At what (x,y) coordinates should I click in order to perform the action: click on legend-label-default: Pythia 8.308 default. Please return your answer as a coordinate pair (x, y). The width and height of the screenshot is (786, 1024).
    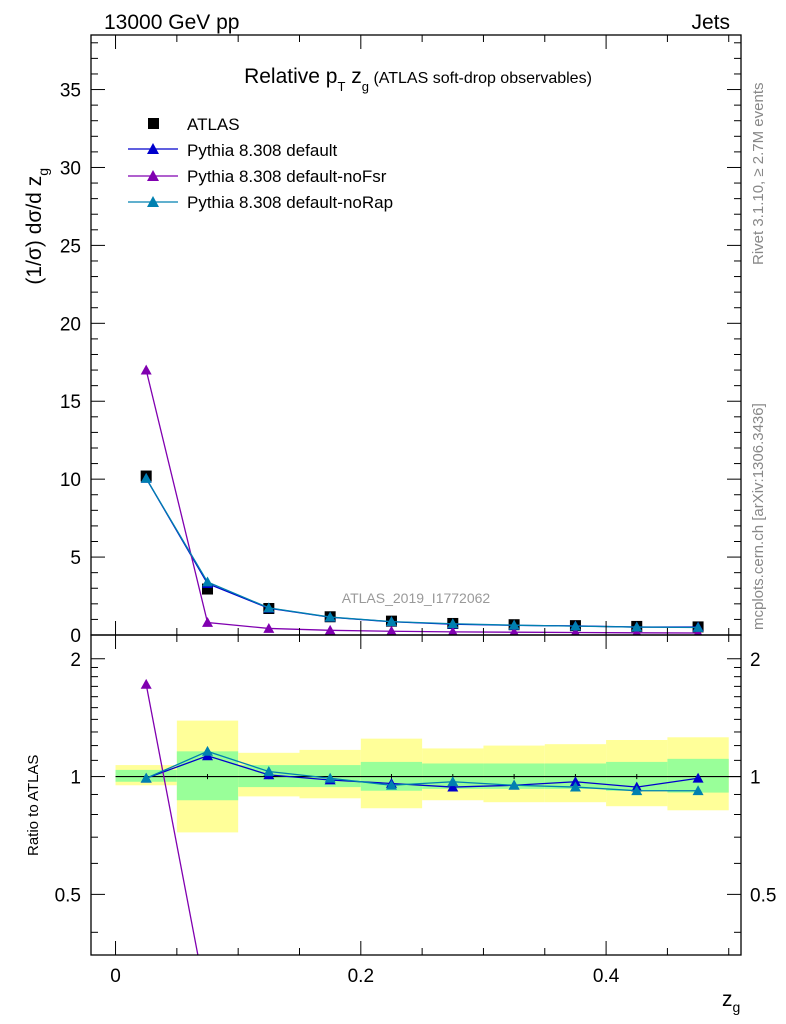
    Looking at the image, I should click on (262, 150).